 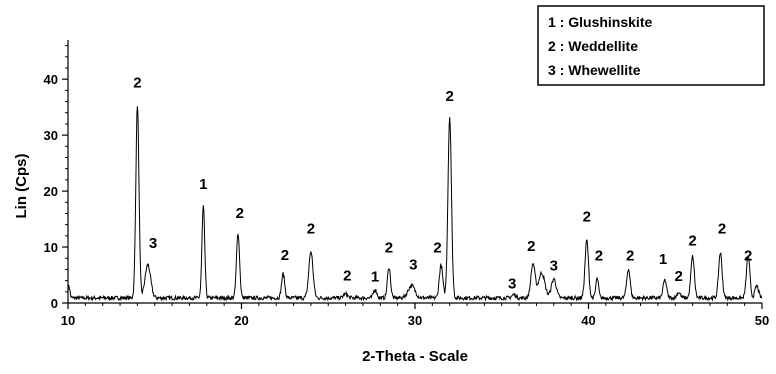 I want to click on y-tick-label: 30, so click(x=51, y=135).